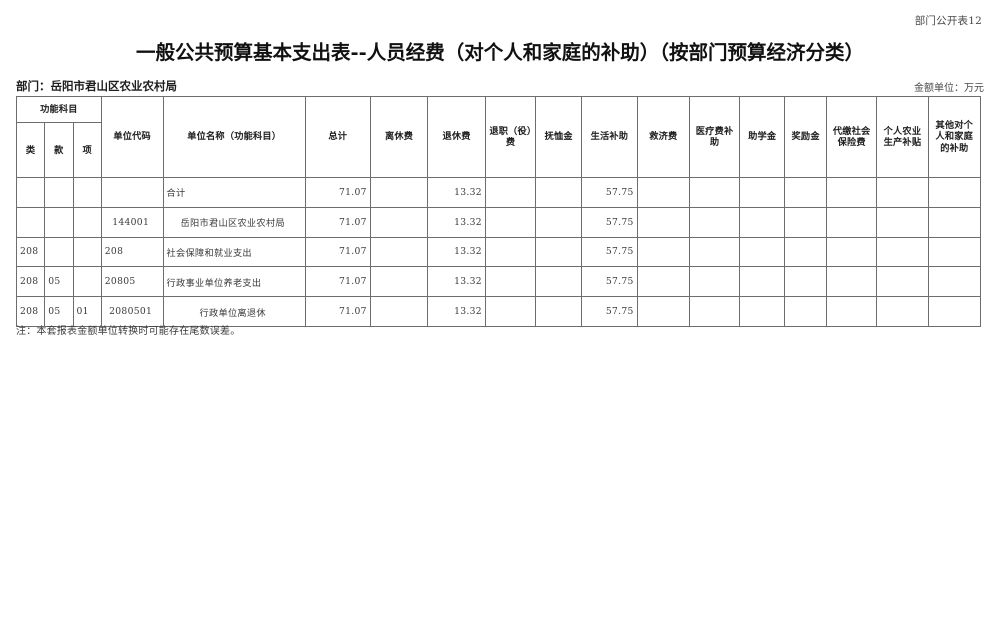  I want to click on table-row: 208 208 社会保障和就业支出 71.07 13.32 57.75, so click(498, 252).